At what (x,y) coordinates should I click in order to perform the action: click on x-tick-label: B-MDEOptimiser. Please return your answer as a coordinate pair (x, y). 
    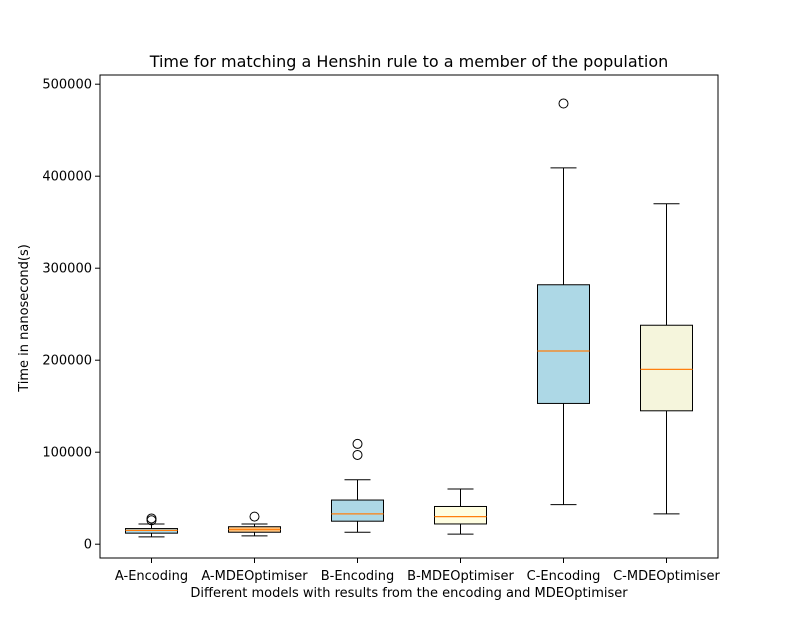
    Looking at the image, I should click on (460, 576).